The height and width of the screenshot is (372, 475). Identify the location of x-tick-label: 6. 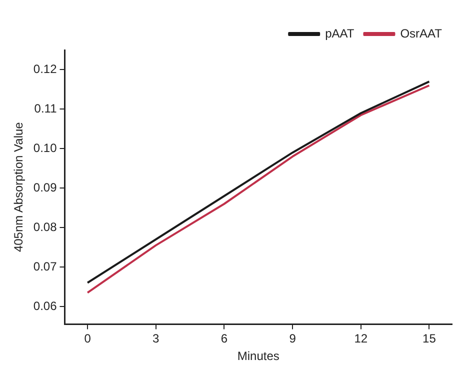
(224, 339).